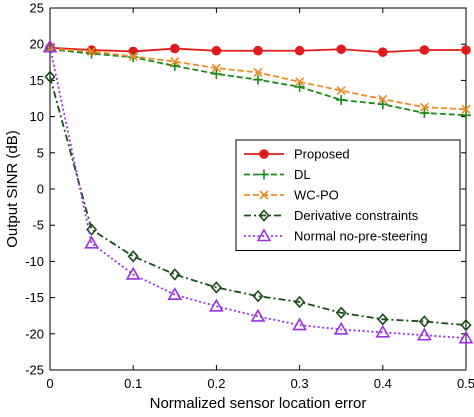  What do you see at coordinates (216, 383) in the screenshot?
I see `x-tick-label: 0.2` at bounding box center [216, 383].